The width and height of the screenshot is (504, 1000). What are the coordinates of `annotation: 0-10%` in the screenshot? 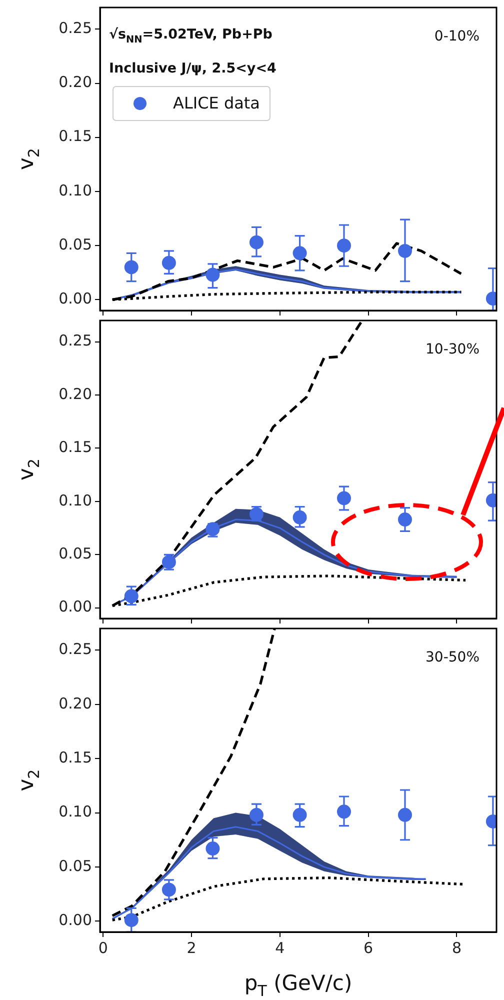 It's located at (457, 36).